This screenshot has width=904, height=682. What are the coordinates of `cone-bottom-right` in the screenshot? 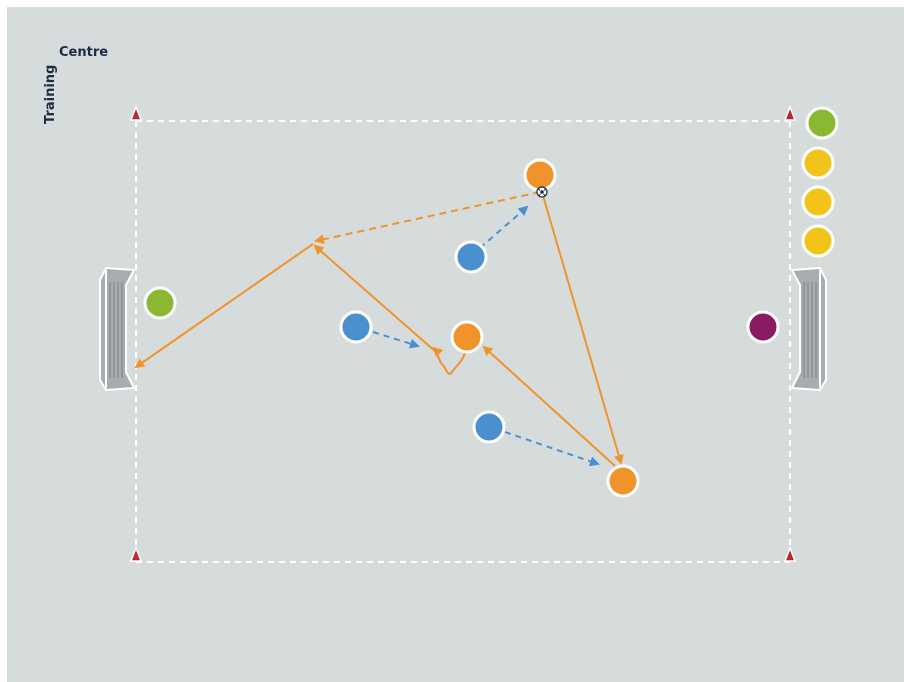 It's located at (790, 553).